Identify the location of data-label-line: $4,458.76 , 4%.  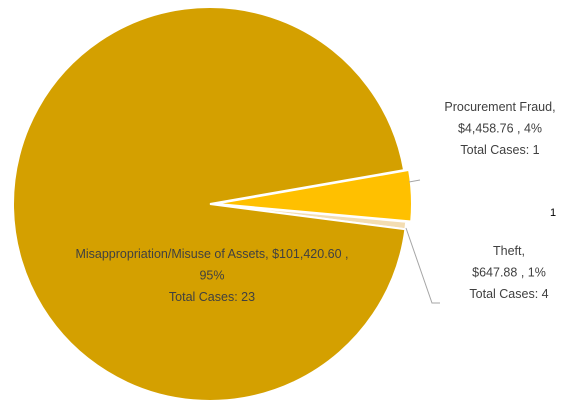
(500, 129).